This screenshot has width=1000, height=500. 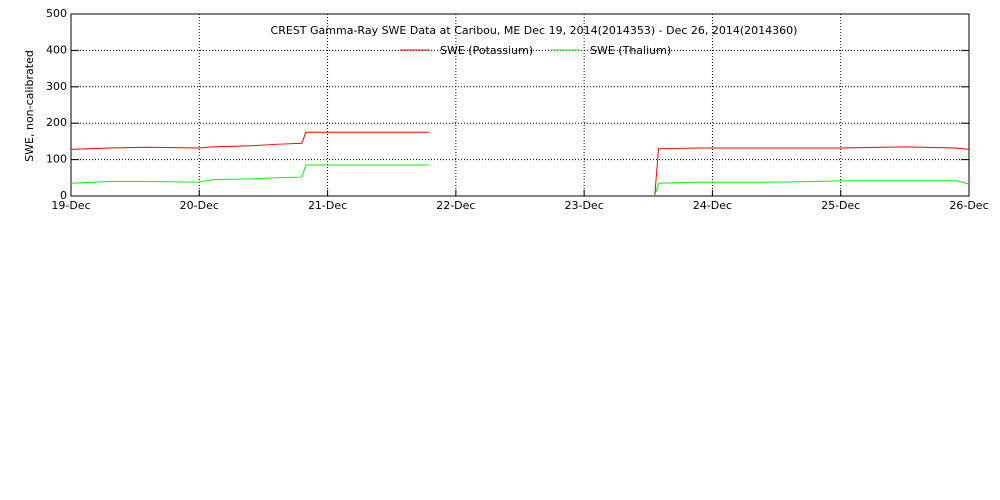 I want to click on x-tick-label: 25-Dec, so click(x=840, y=205).